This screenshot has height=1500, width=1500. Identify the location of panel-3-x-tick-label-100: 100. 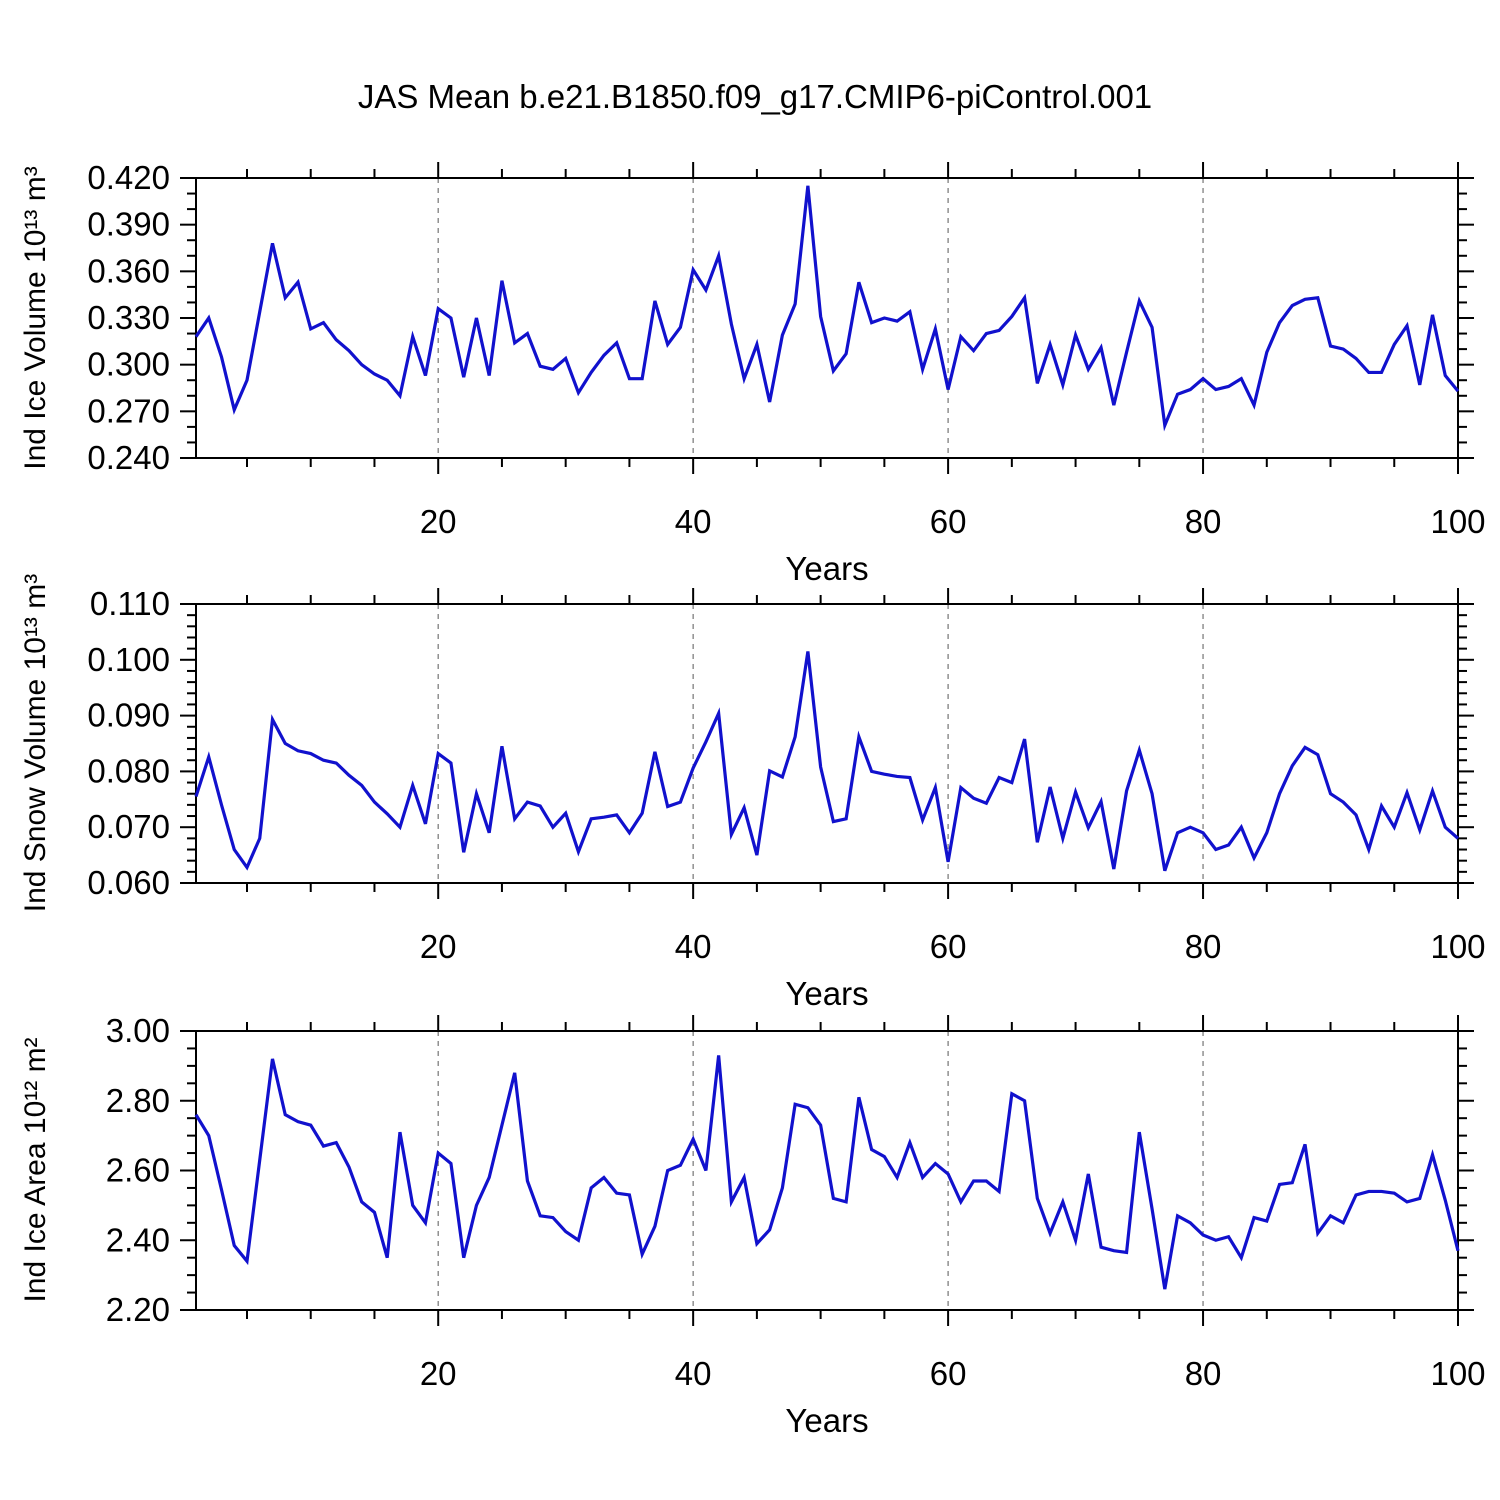
(1457, 1373).